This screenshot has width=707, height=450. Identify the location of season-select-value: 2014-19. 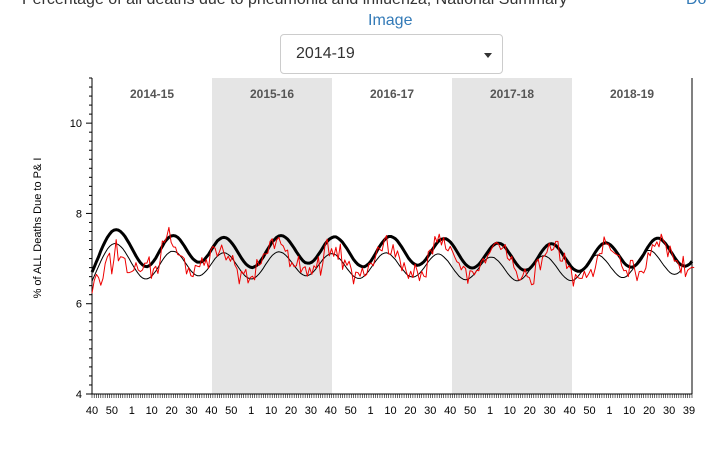
(325, 53).